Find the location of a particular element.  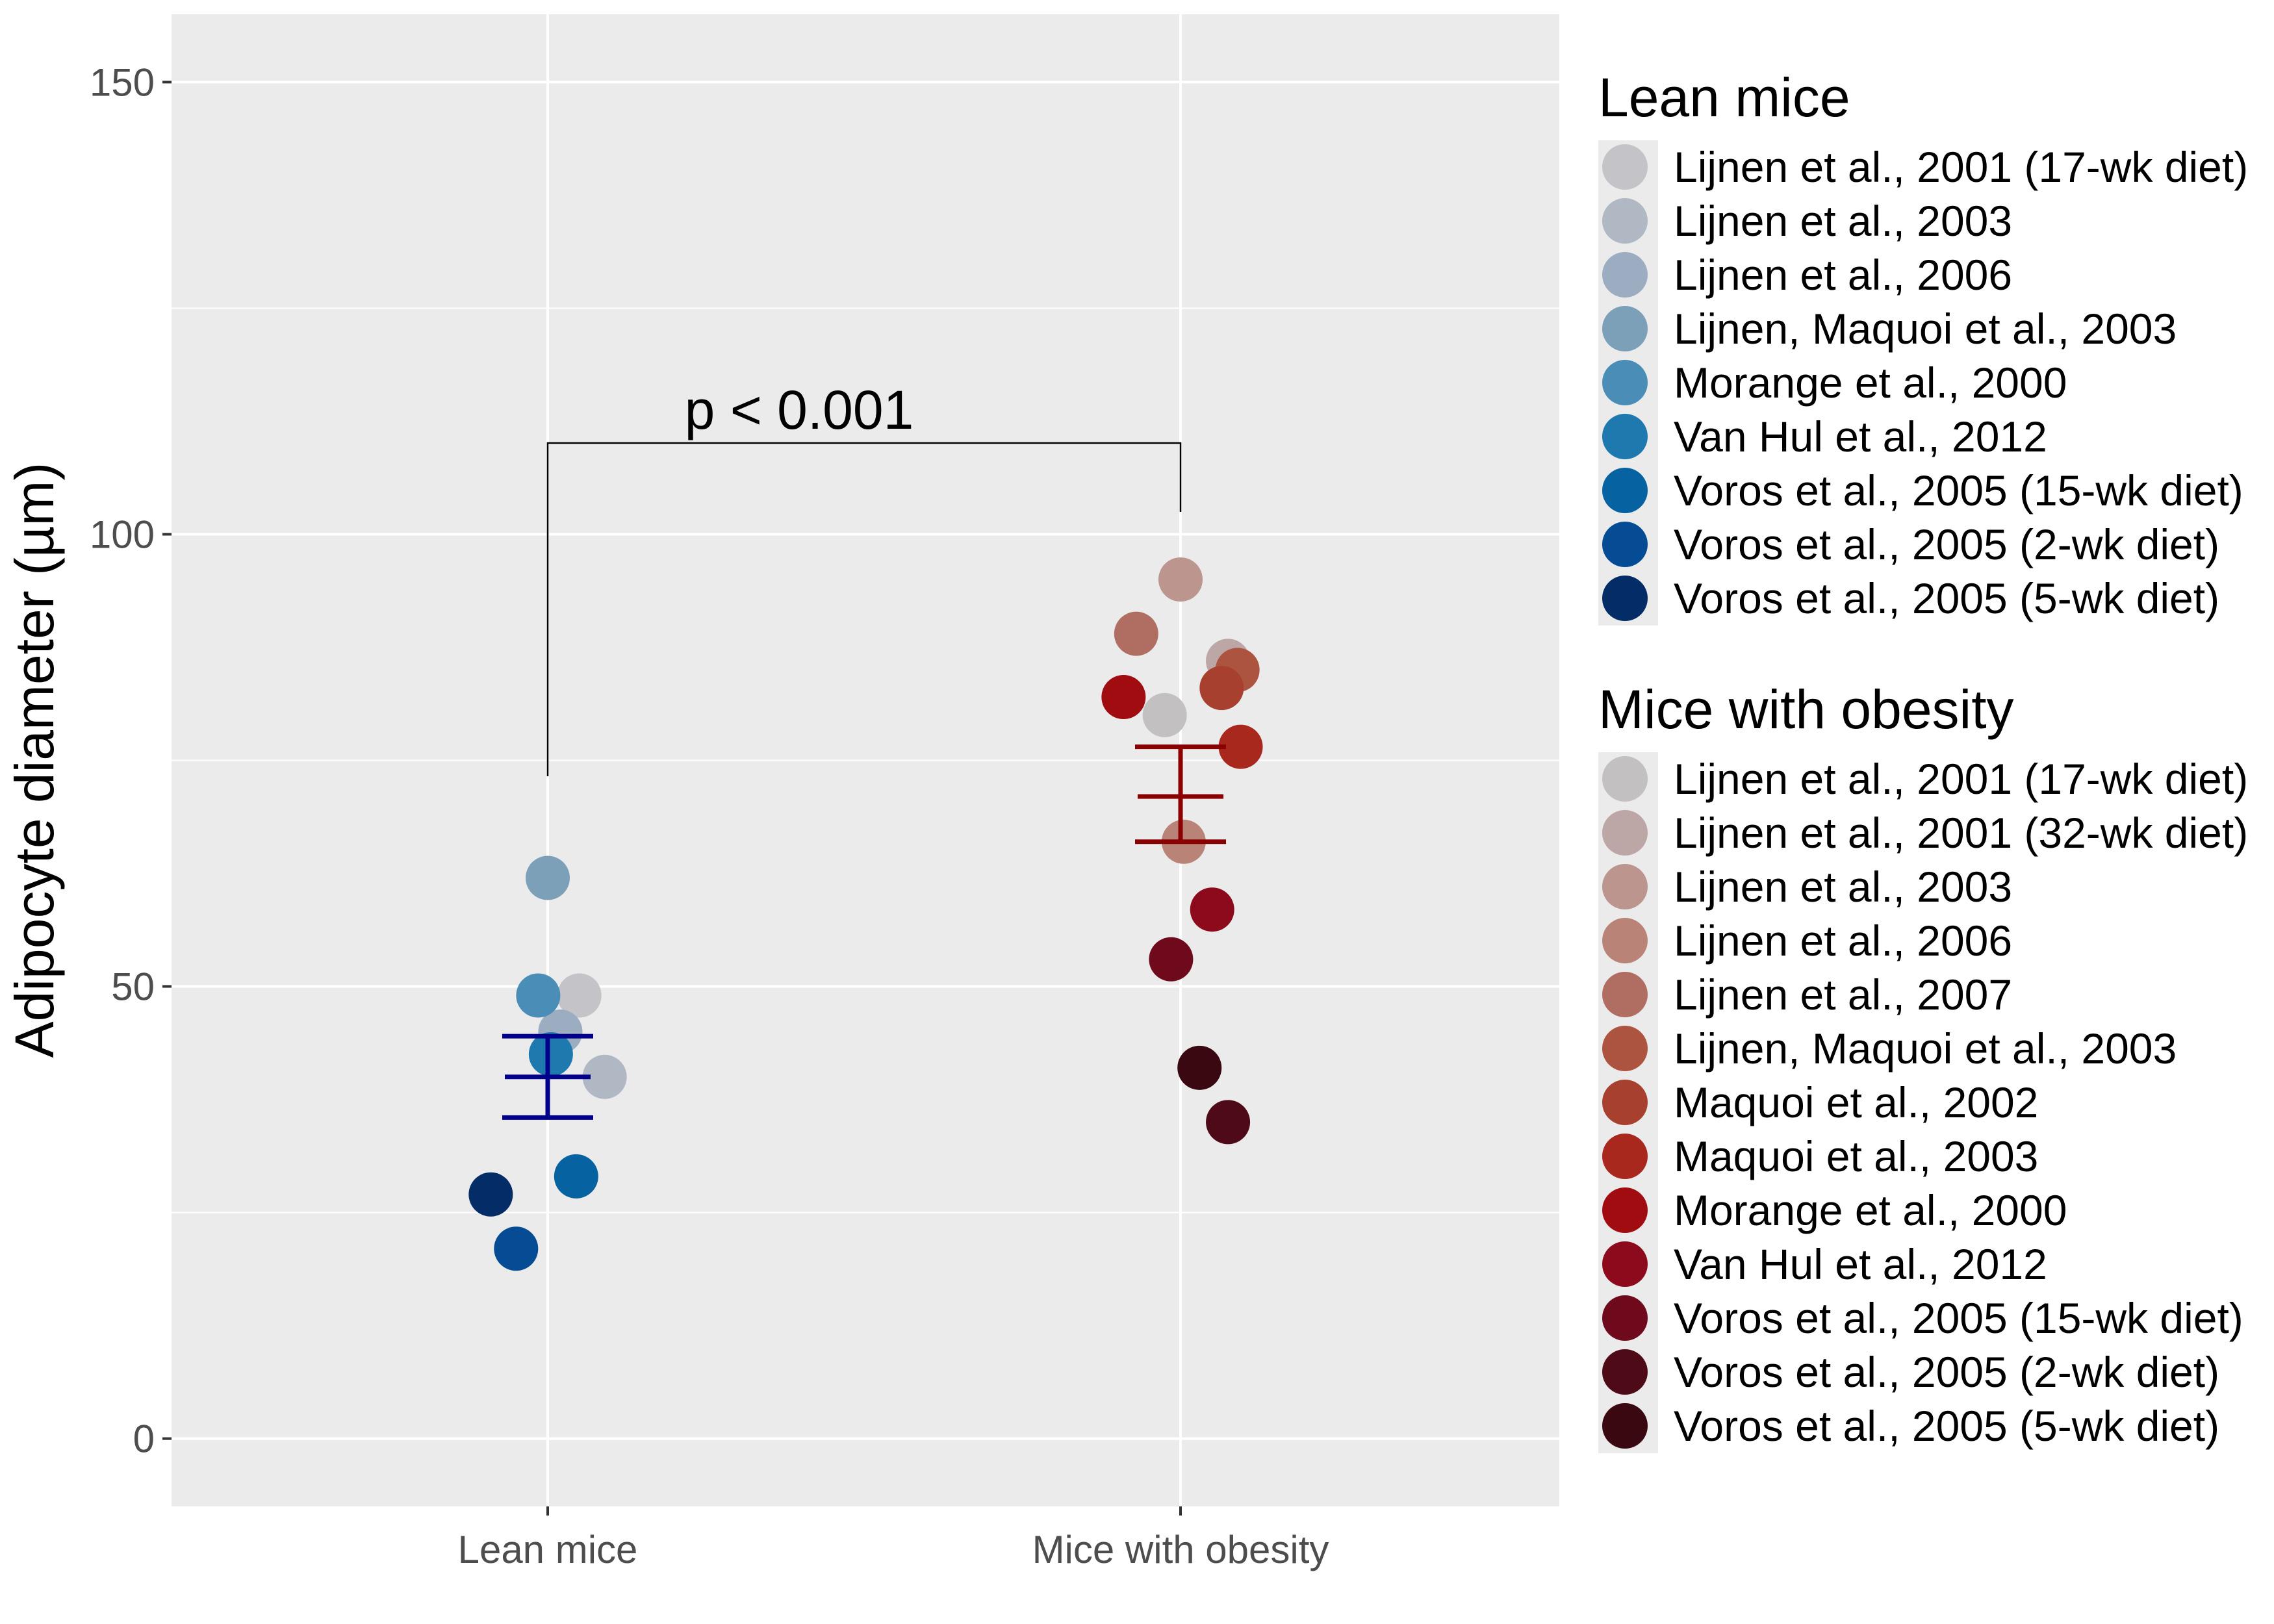

legend-label: Lijnen et al., 2001 (32-wk diet) is located at coordinates (1961, 833).